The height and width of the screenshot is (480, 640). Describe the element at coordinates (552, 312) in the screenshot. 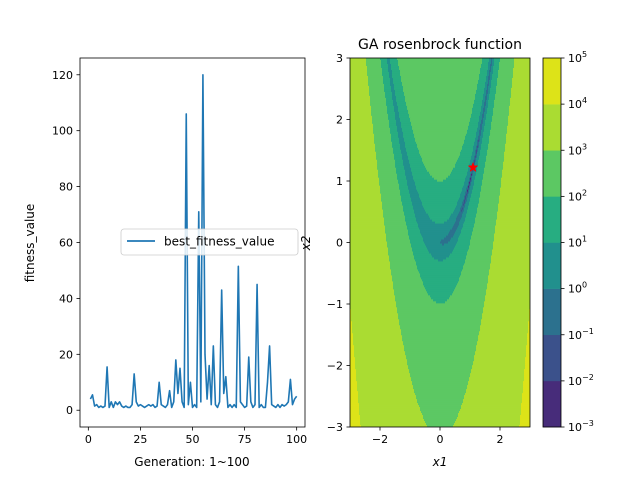

I see `colorbar-segment` at that location.